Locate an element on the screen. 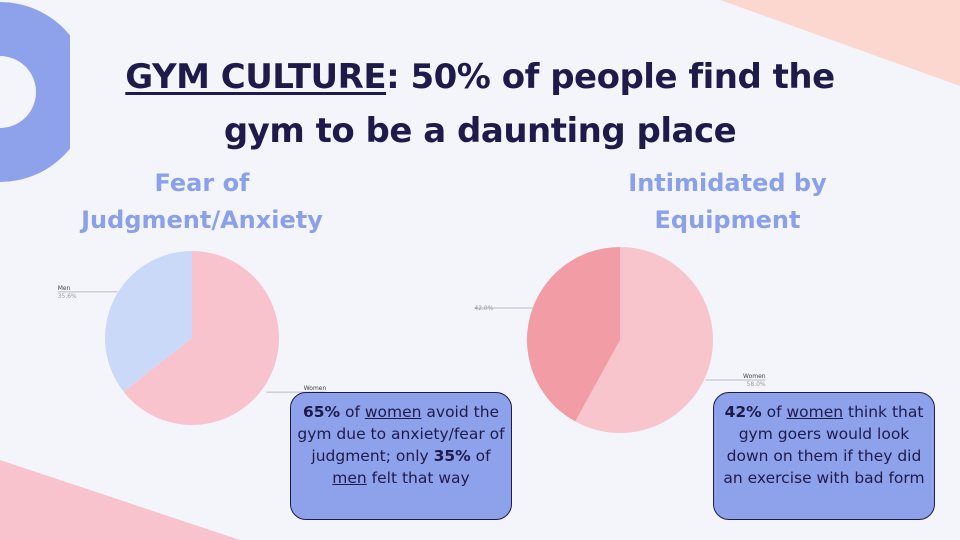  pie-slice-value-label: 42.0% is located at coordinates (483, 308).